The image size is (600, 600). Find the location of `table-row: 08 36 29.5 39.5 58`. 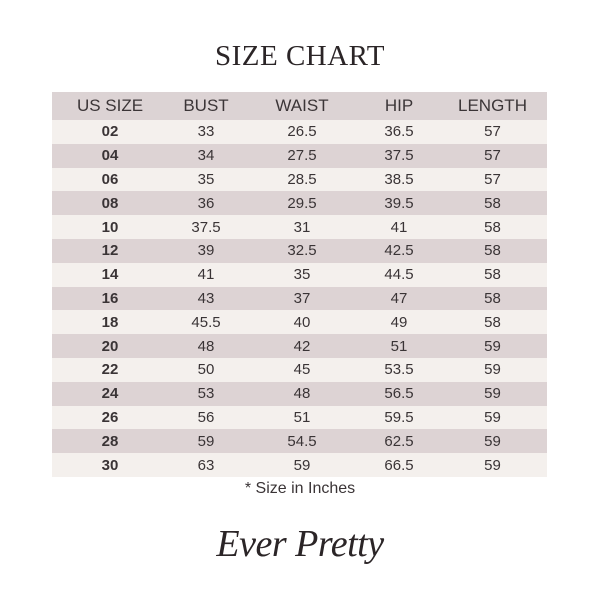

table-row: 08 36 29.5 39.5 58 is located at coordinates (299, 203).